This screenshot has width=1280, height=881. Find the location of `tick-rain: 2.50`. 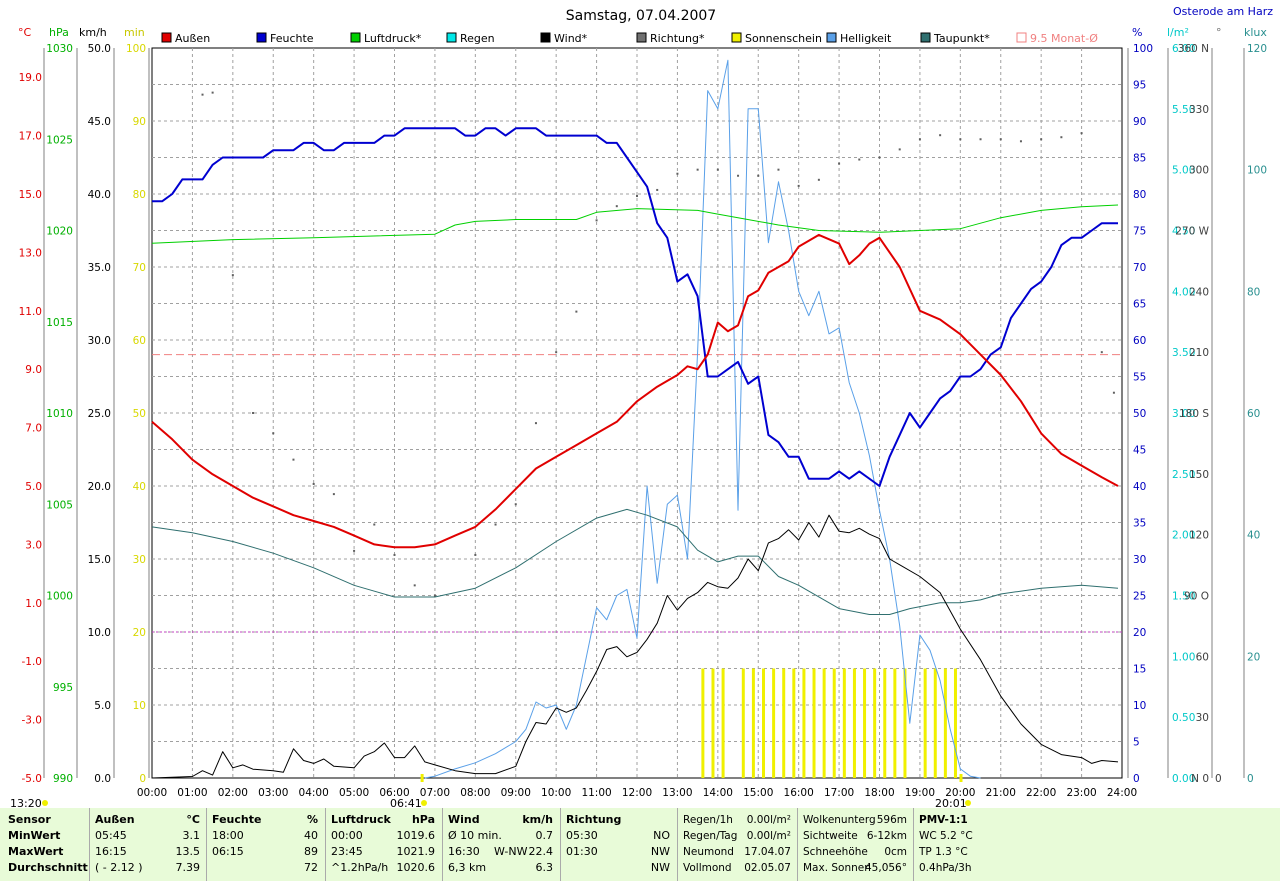

tick-rain: 2.50 is located at coordinates (1183, 475).